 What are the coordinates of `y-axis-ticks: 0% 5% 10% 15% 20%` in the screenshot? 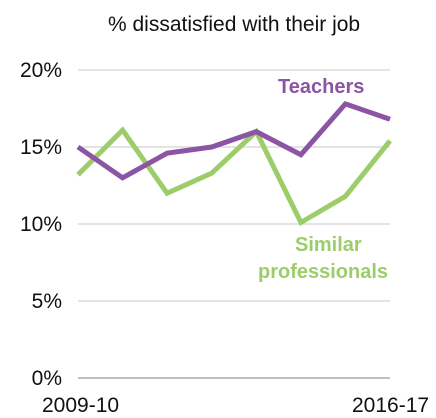 It's located at (41, 224).